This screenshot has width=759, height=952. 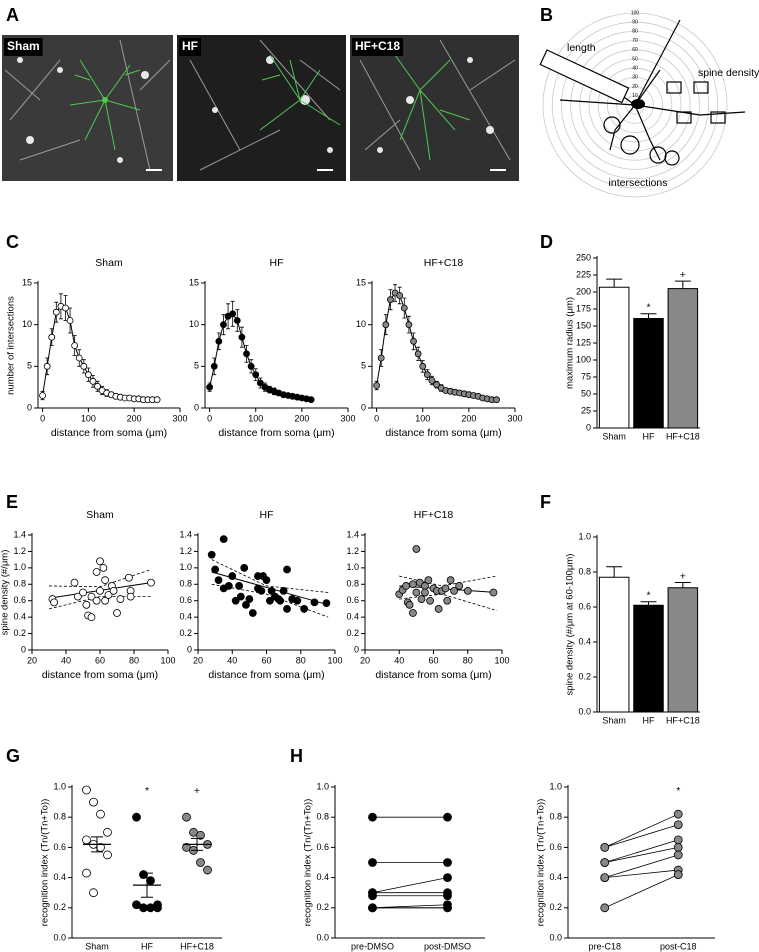 I want to click on x-tick-label: HF, so click(x=649, y=720).